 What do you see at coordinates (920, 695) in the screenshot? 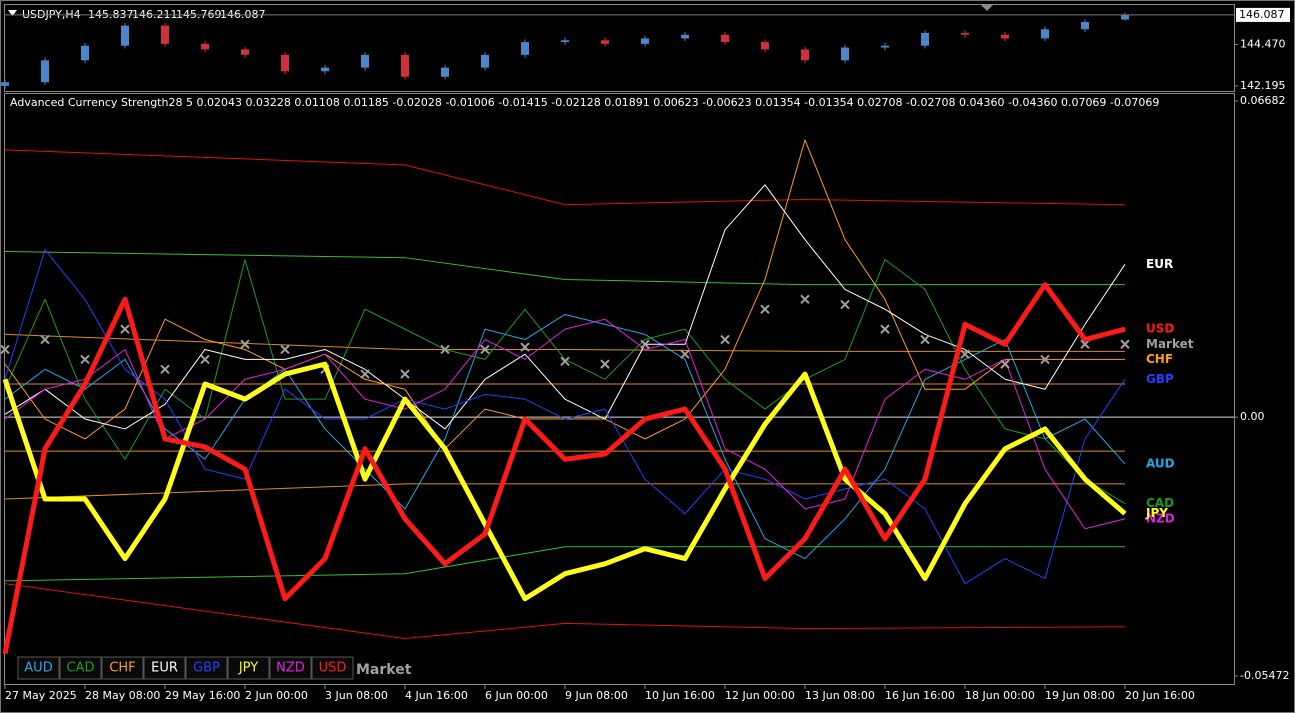
I see `x-tick-label: 16 Jun 16:00` at bounding box center [920, 695].